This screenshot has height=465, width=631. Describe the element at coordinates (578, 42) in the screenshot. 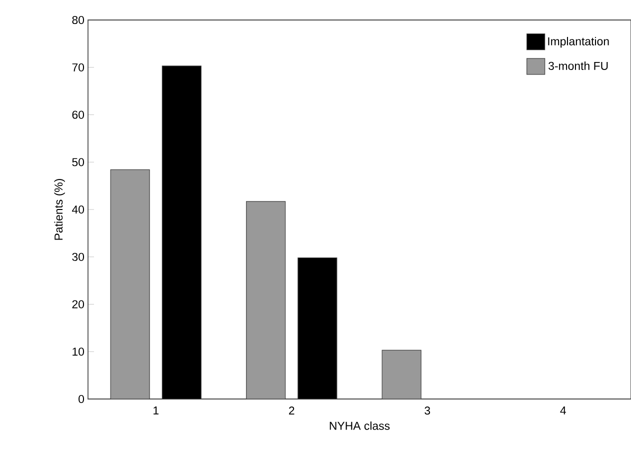

I see `legend-label: Implantation` at that location.